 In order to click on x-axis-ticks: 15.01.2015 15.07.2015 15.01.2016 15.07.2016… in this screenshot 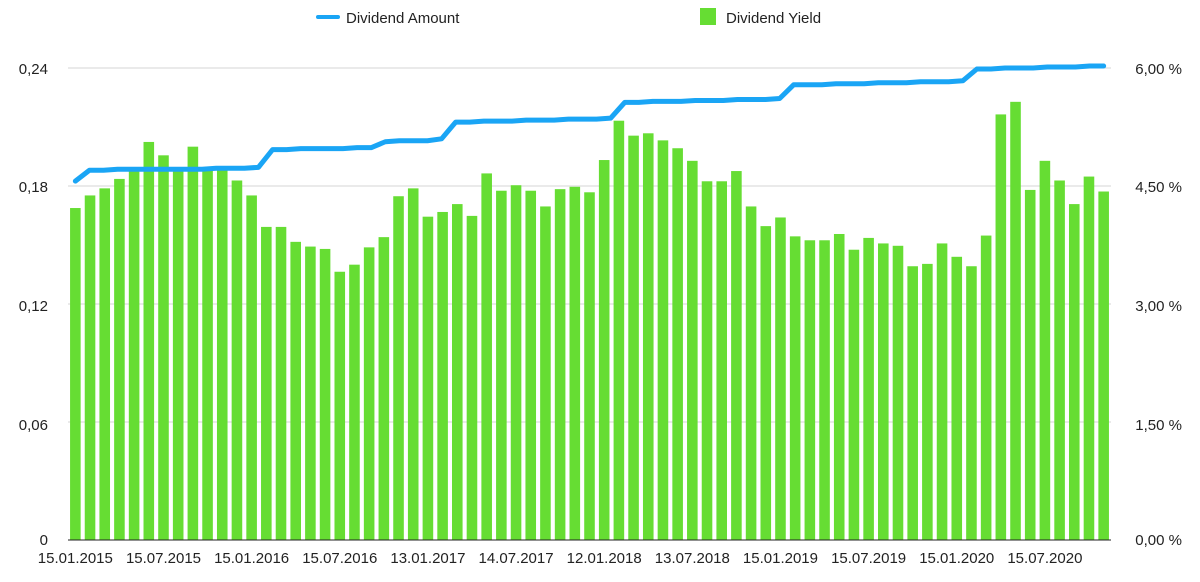, I will do `click(560, 558)`.